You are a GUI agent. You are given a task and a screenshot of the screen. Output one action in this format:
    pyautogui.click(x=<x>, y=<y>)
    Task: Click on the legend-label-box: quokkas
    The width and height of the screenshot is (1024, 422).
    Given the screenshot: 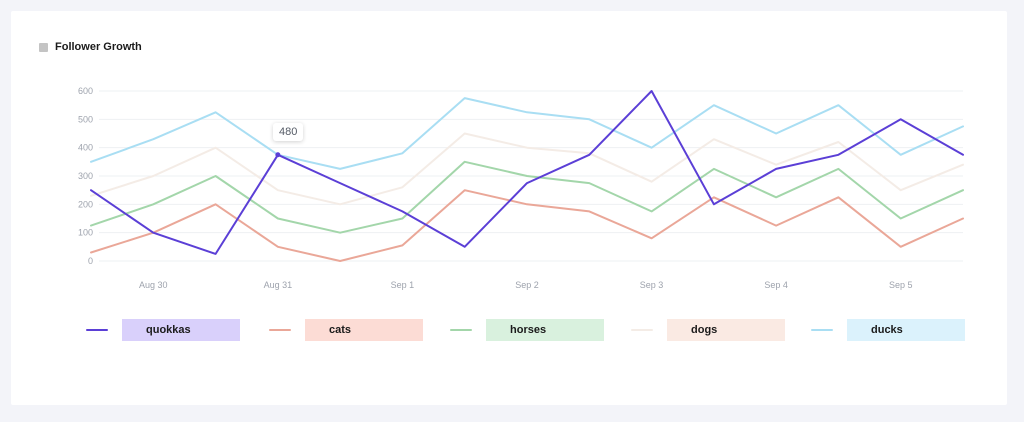 What is the action you would take?
    pyautogui.click(x=181, y=330)
    